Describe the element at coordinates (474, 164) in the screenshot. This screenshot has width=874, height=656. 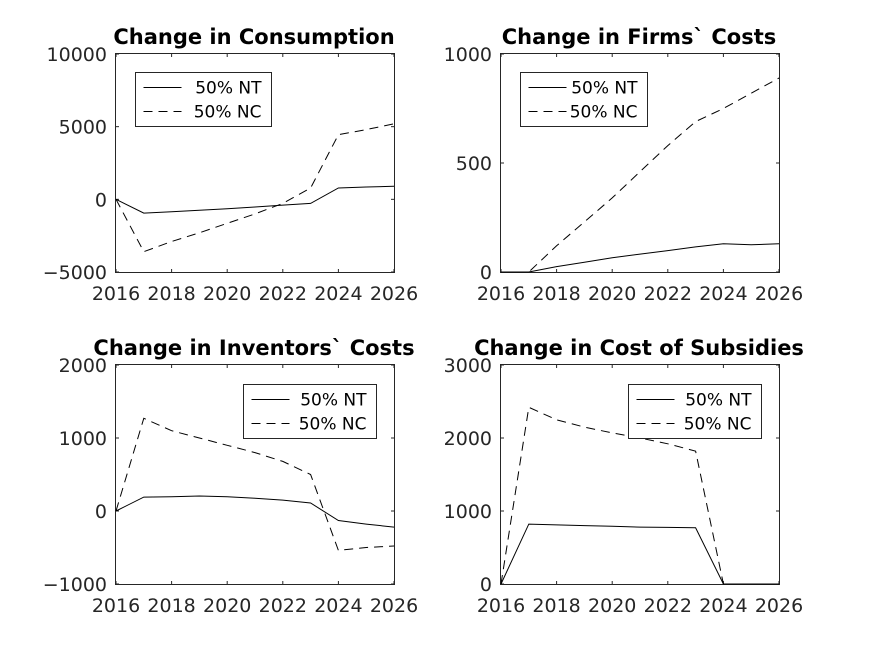
I see `y-tick-label: 500` at that location.